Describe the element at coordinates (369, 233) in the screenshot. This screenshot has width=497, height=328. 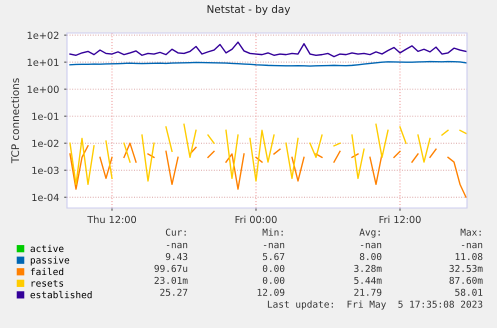
I see `text: Avg:` at that location.